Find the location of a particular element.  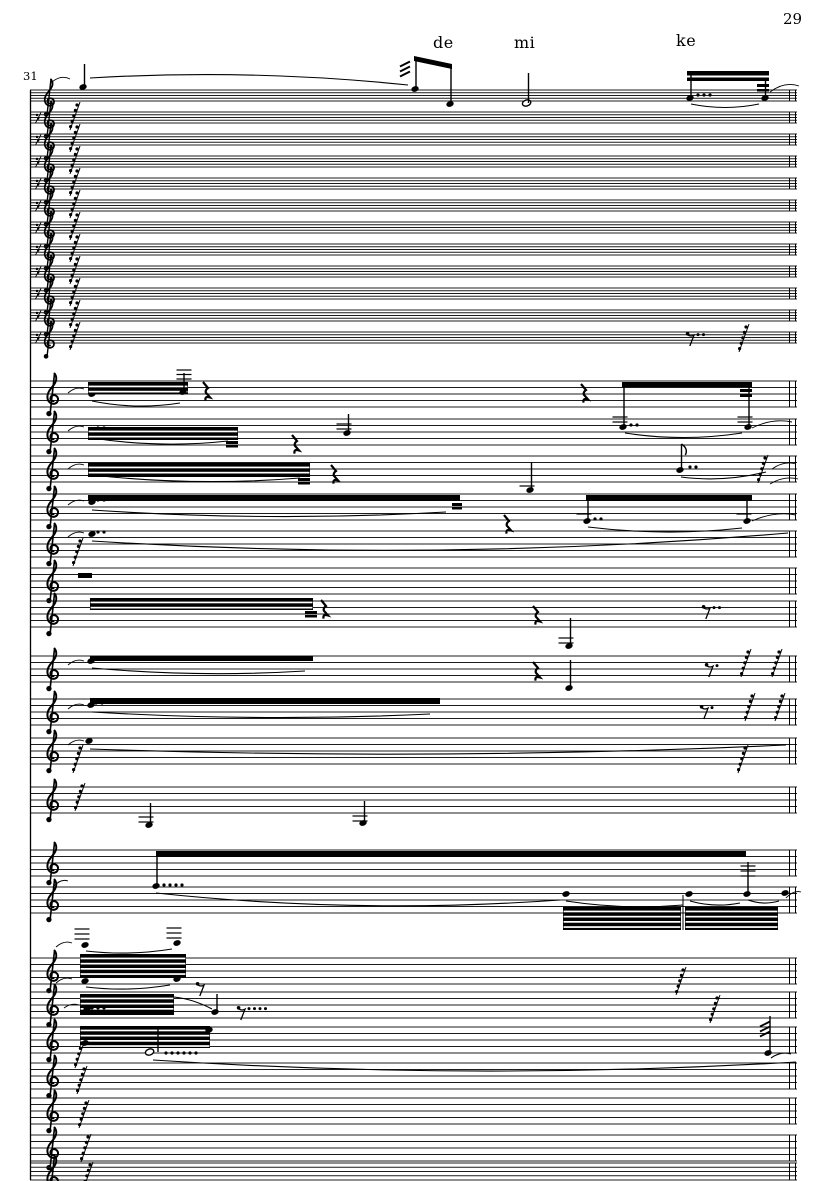

page-number: 29 is located at coordinates (793, 19).